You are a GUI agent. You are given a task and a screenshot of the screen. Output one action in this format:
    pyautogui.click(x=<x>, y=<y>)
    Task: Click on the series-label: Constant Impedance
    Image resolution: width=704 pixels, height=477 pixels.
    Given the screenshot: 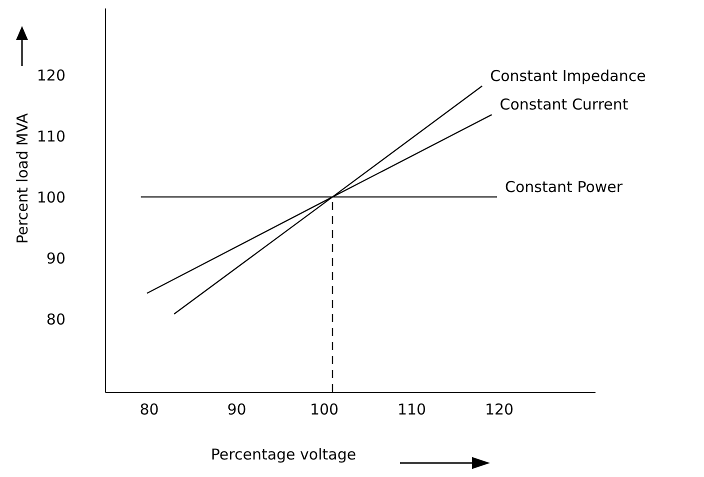 What is the action you would take?
    pyautogui.click(x=568, y=76)
    